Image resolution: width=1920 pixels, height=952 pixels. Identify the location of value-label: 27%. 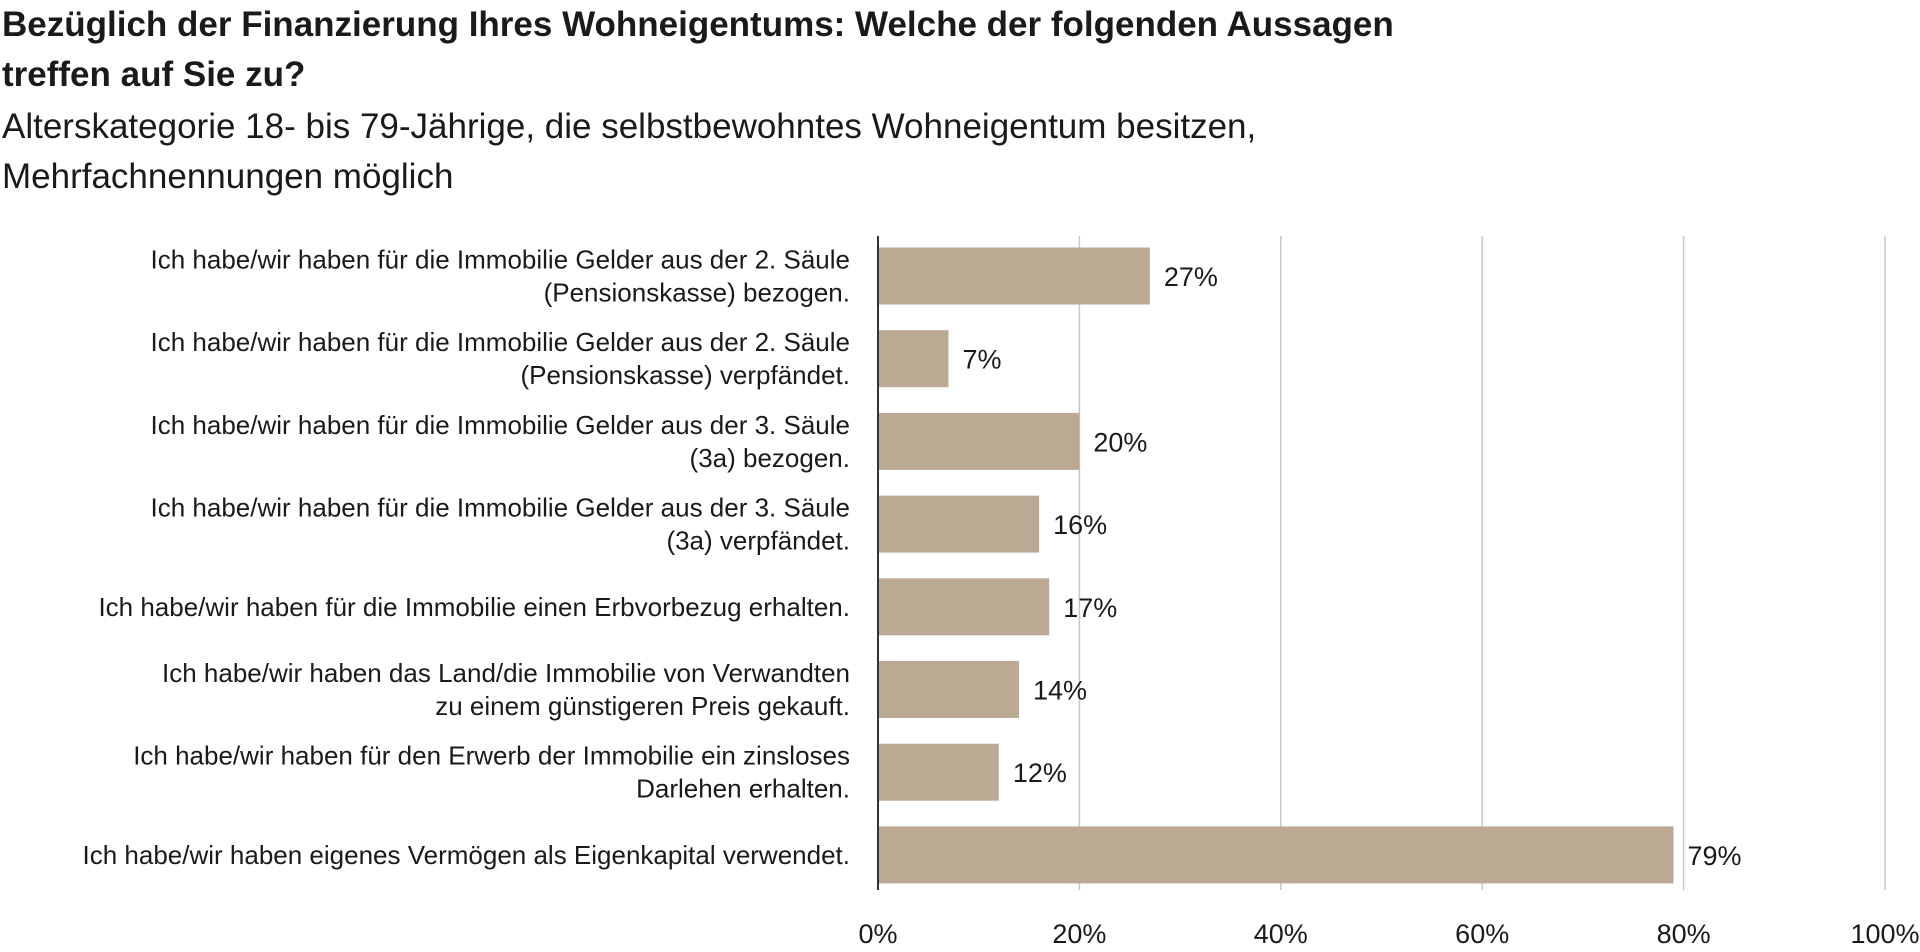
(1191, 277).